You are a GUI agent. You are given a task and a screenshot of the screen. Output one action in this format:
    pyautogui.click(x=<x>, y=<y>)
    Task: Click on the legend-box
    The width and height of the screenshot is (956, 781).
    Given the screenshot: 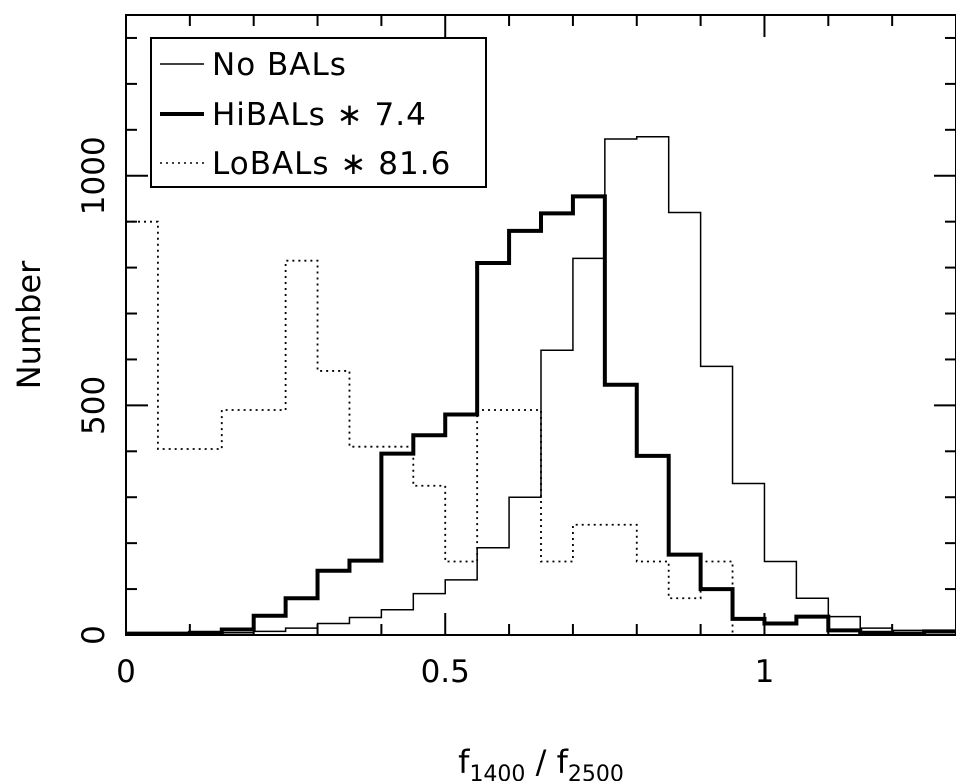 What is the action you would take?
    pyautogui.click(x=318, y=112)
    